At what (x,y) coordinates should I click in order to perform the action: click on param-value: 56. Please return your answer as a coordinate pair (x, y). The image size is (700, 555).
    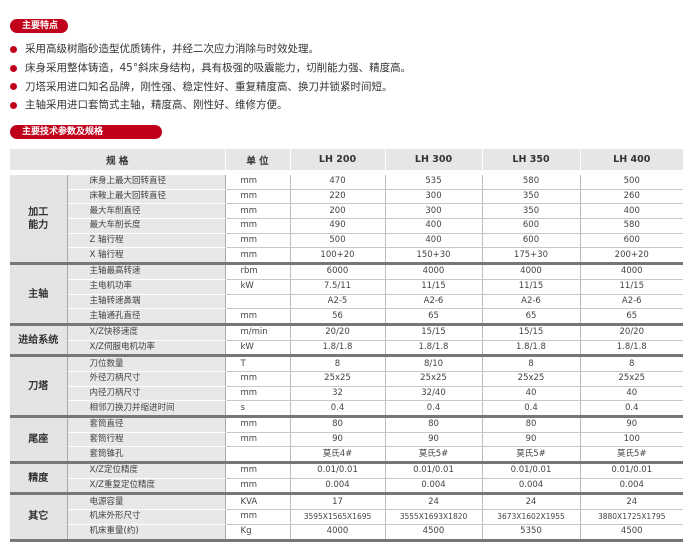
    Looking at the image, I should click on (338, 316).